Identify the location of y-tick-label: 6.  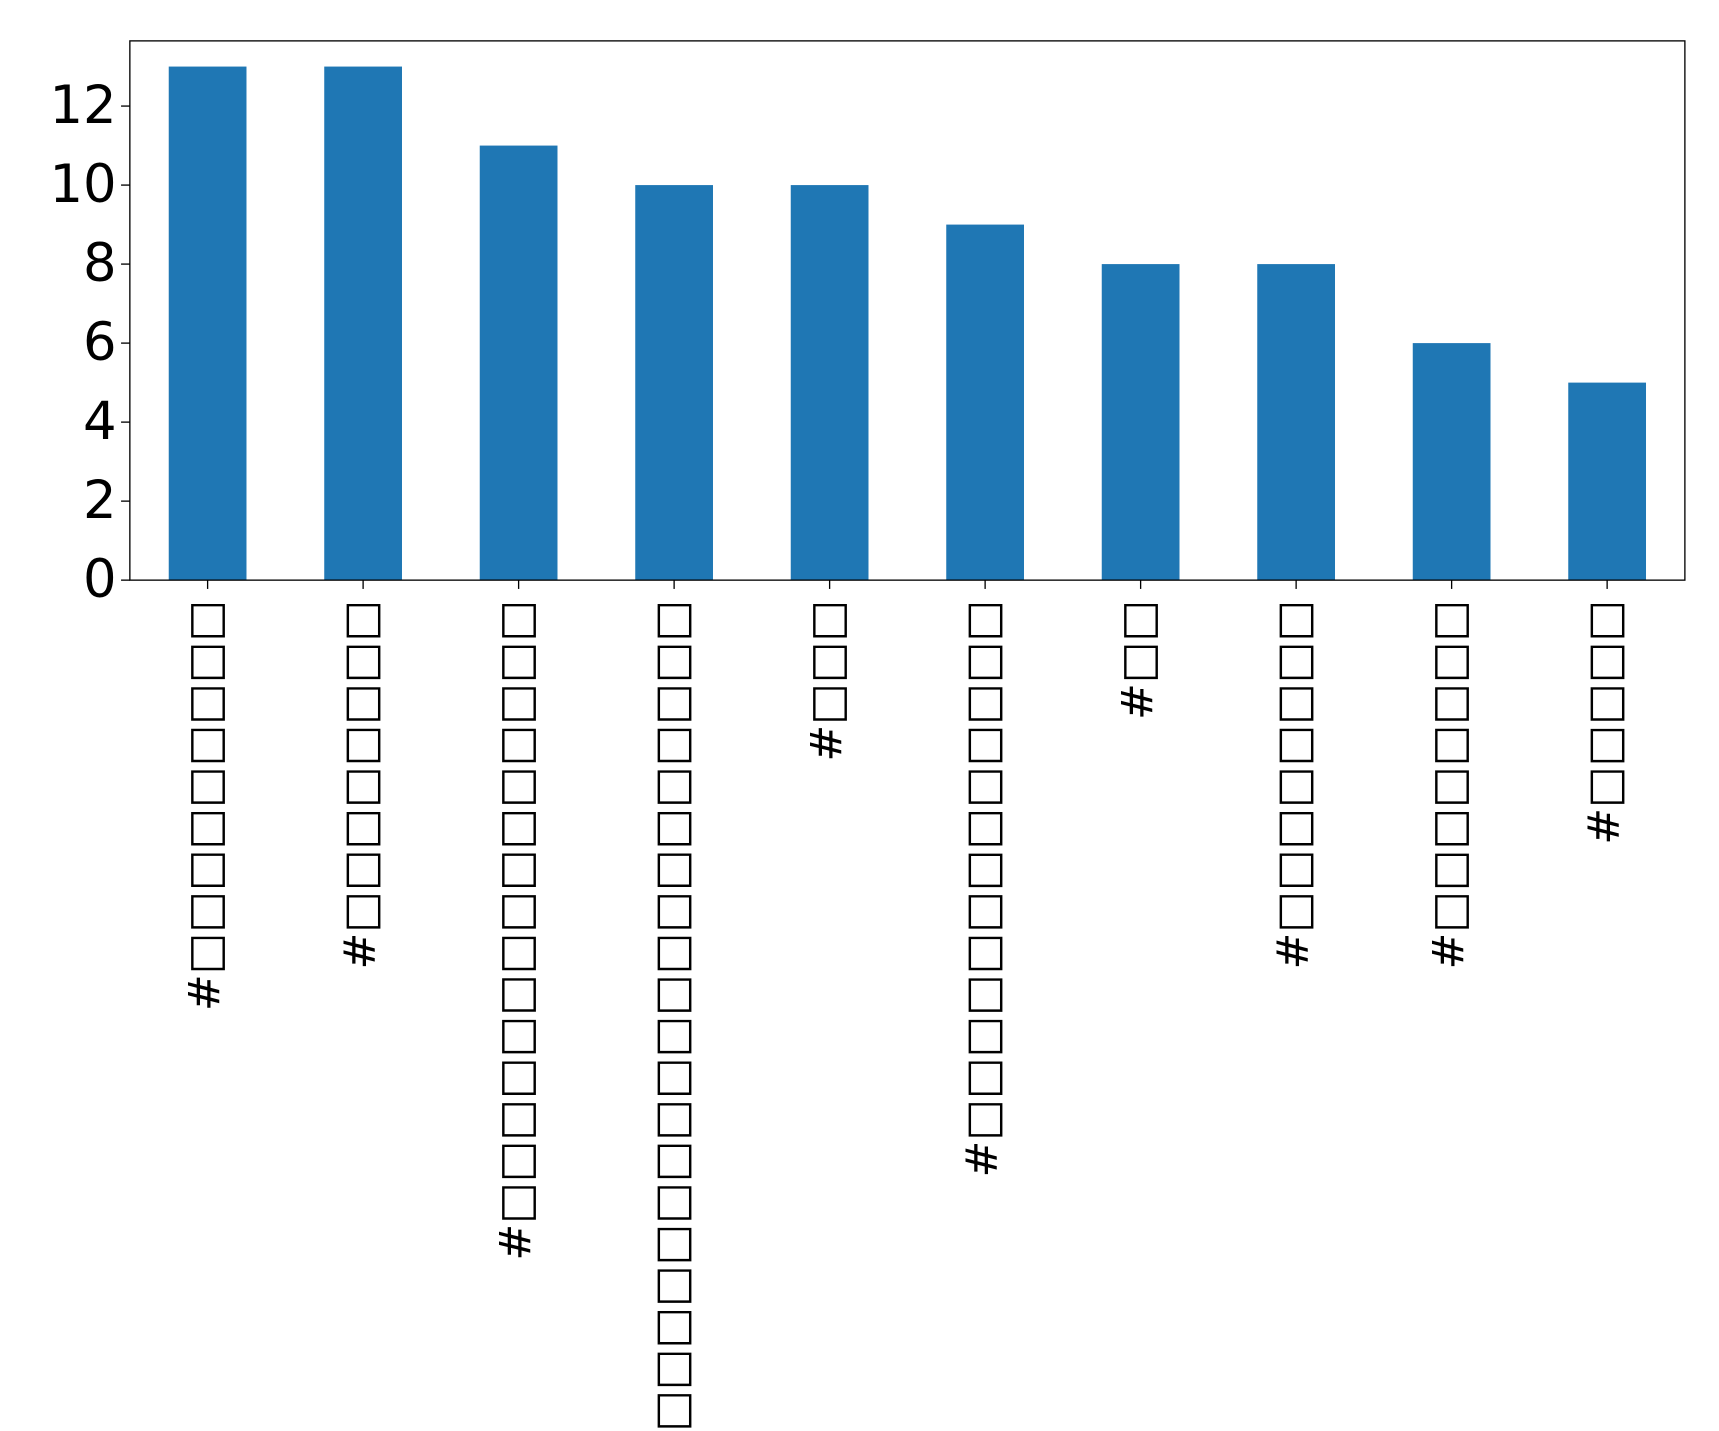
(100, 342).